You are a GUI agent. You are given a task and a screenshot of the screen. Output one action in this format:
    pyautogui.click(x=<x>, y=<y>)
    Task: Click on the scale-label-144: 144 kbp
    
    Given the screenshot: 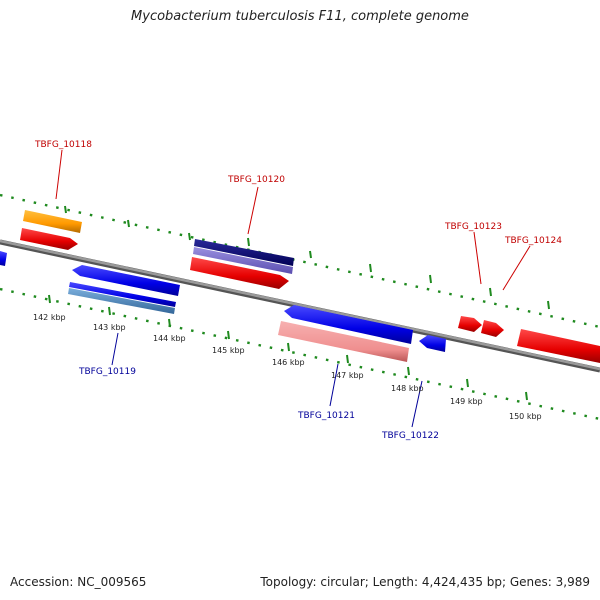 What is the action you would take?
    pyautogui.click(x=169, y=338)
    